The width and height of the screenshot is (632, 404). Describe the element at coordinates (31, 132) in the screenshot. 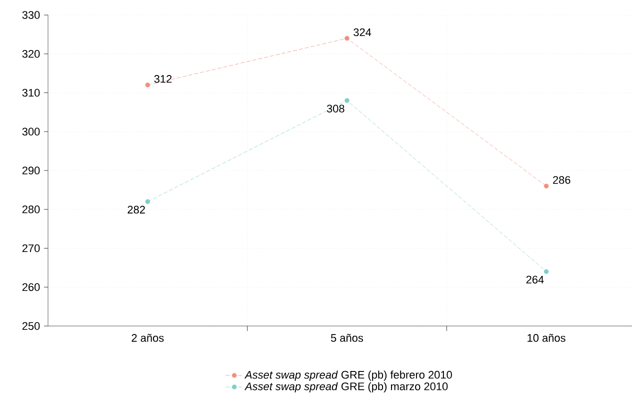

I see `y-tick-label: 300` at that location.